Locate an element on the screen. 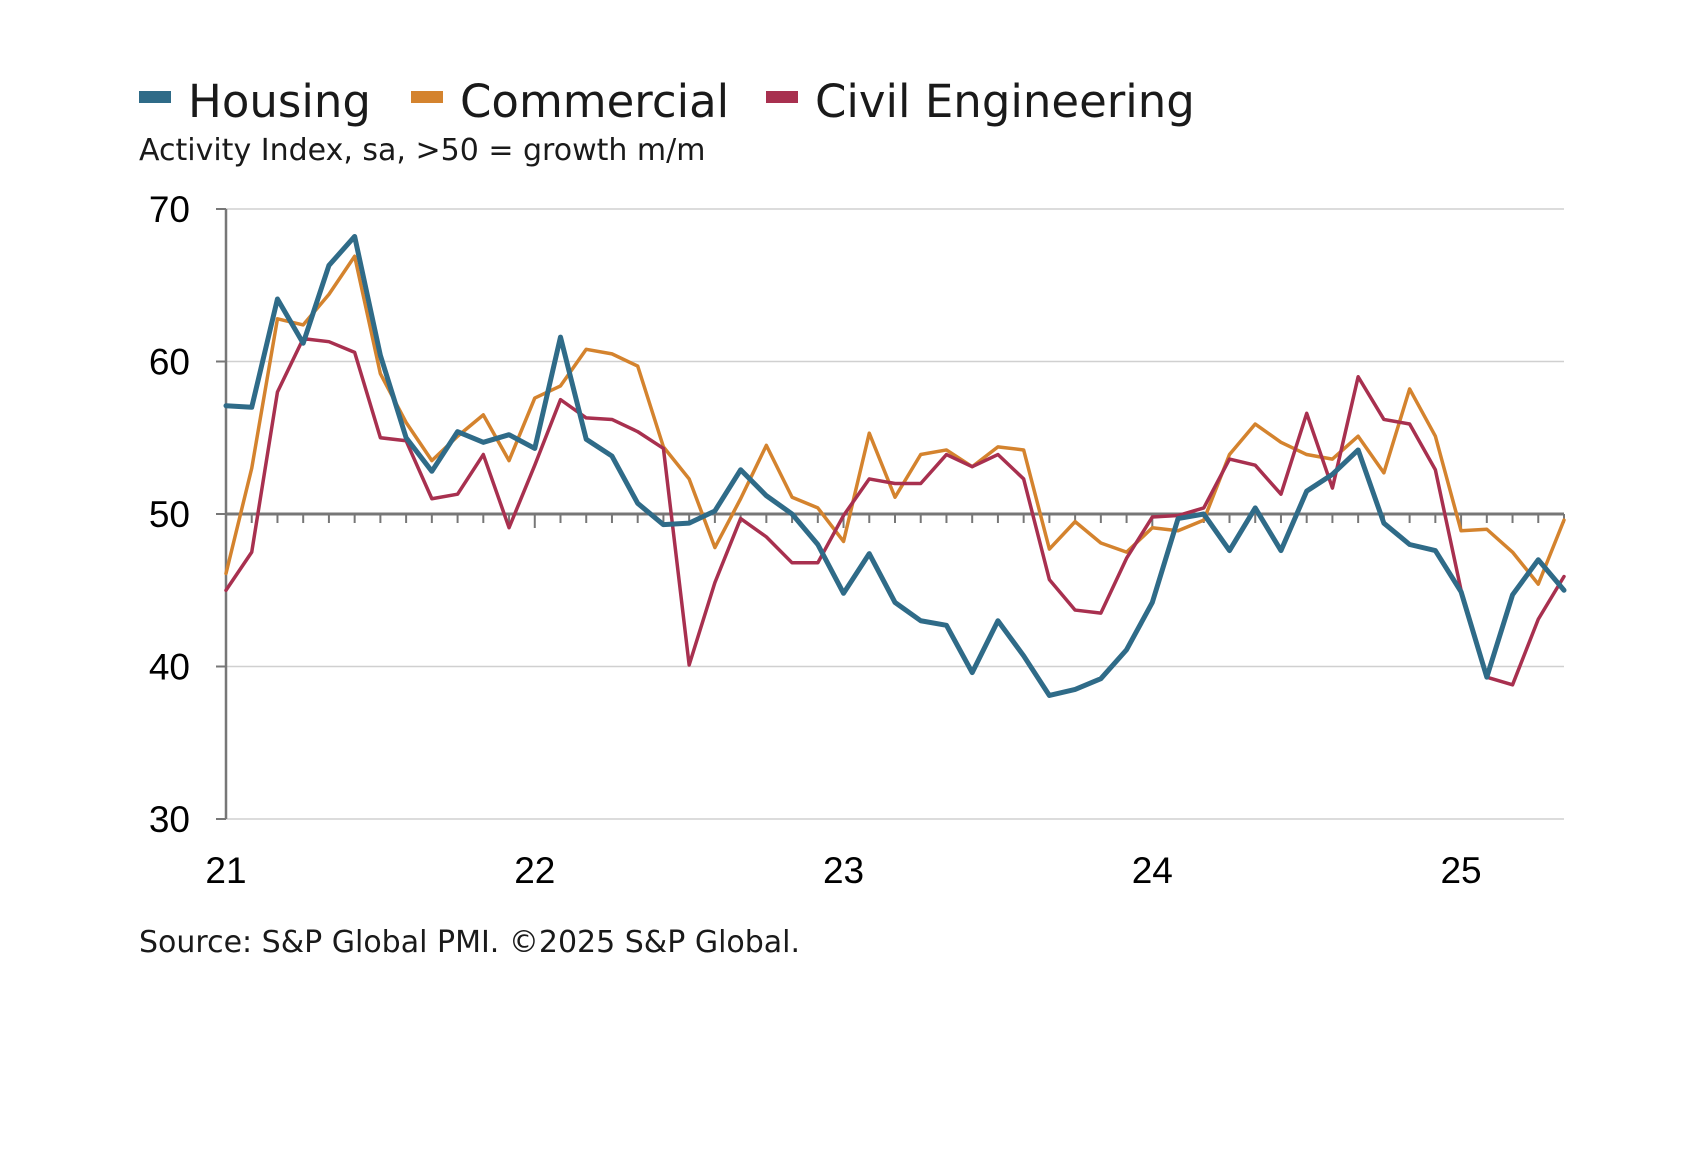 The width and height of the screenshot is (1706, 1156). legend-item-housing: Housing is located at coordinates (255, 101).